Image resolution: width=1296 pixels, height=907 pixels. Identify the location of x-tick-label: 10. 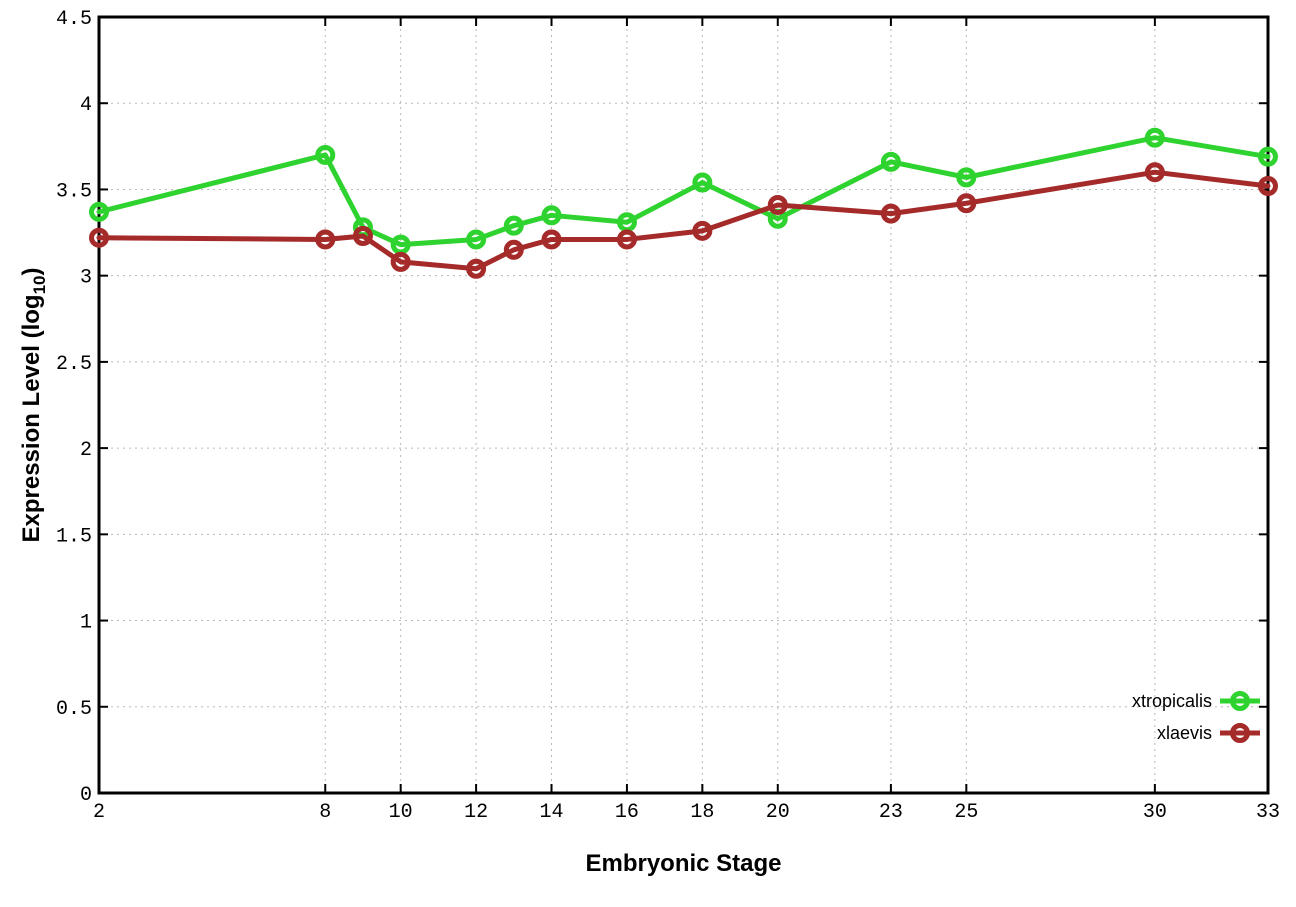
(401, 812).